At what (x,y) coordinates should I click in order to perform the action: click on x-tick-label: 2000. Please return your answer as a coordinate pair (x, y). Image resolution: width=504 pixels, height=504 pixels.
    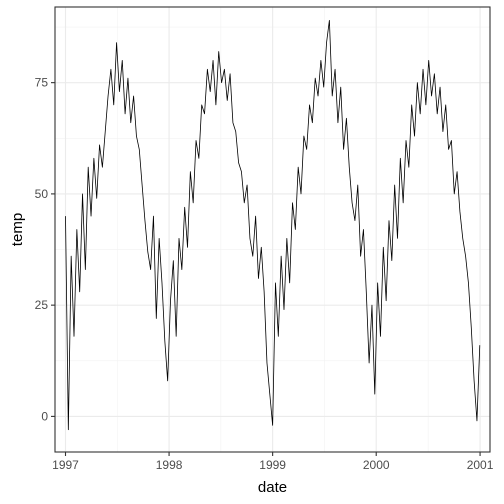
    Looking at the image, I should click on (376, 465).